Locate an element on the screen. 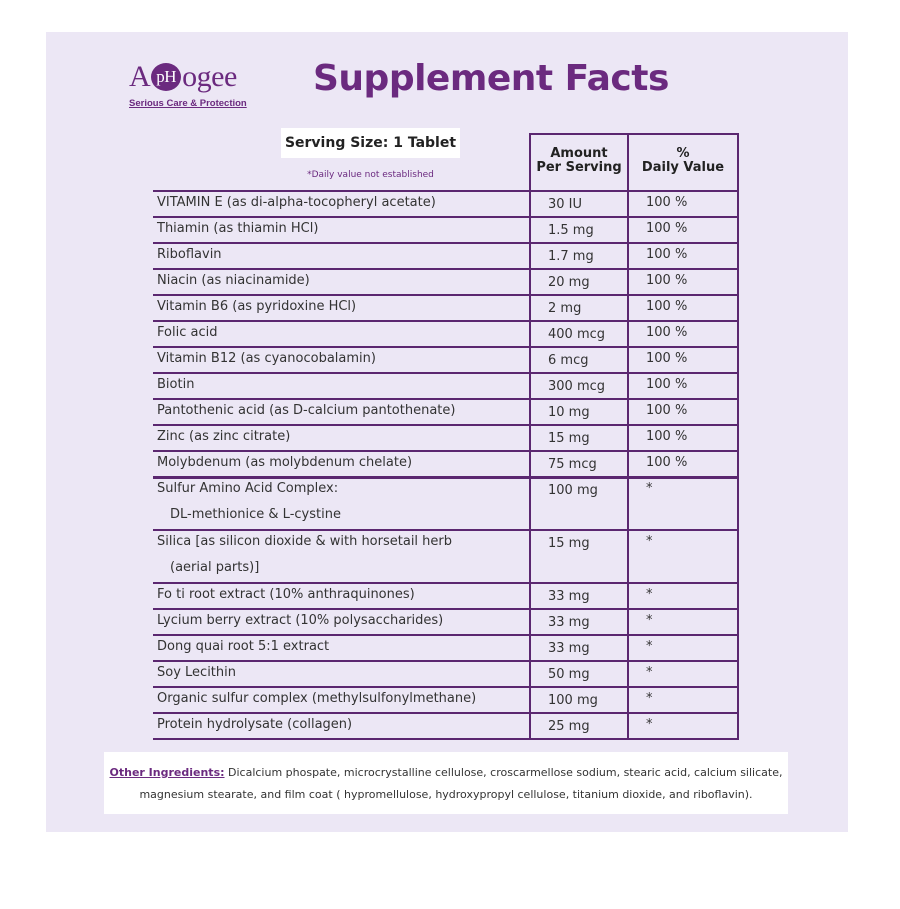  nutrient-name: Sulfur Amino Acid Complex: is located at coordinates (248, 488).